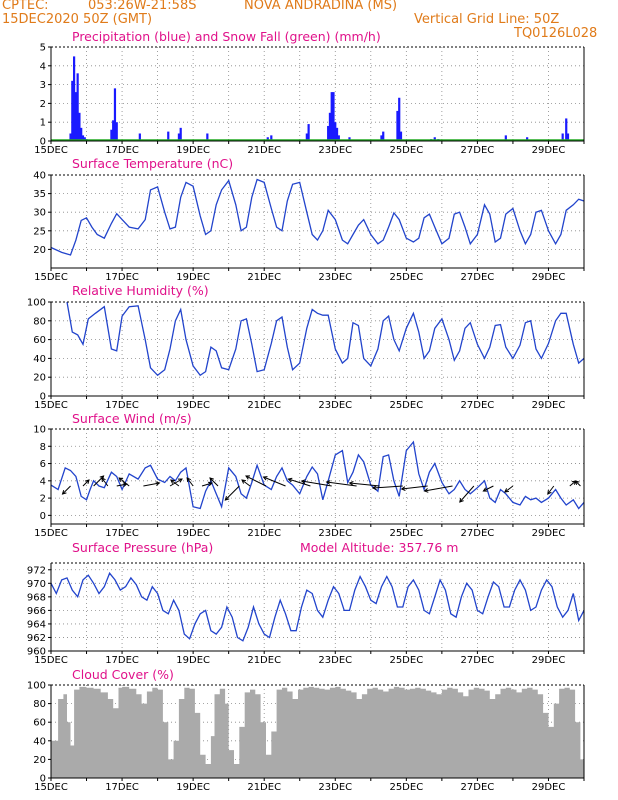 This screenshot has height=800, width=618. What do you see at coordinates (43, 481) in the screenshot?
I see `ytick-label-wind: 4` at bounding box center [43, 481].